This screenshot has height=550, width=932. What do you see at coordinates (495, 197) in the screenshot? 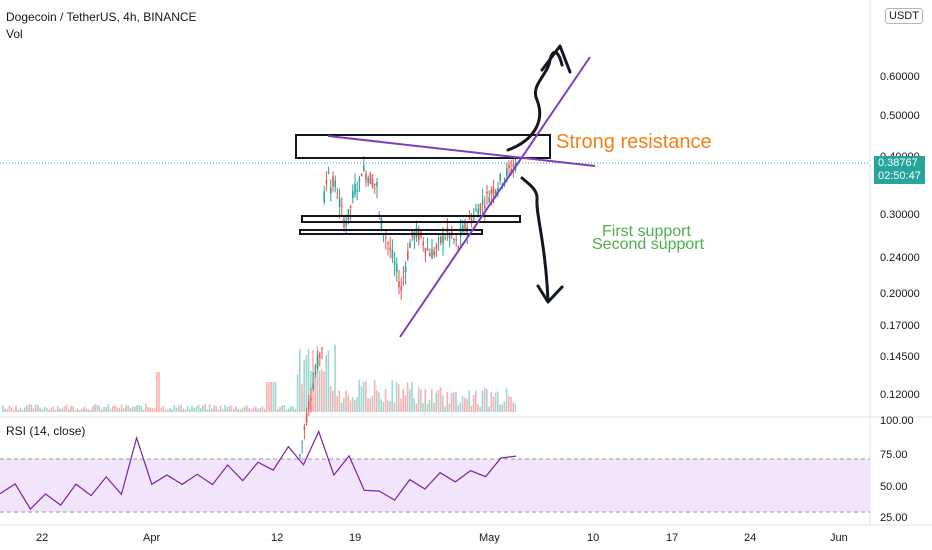
I see `rising-trendline` at bounding box center [495, 197].